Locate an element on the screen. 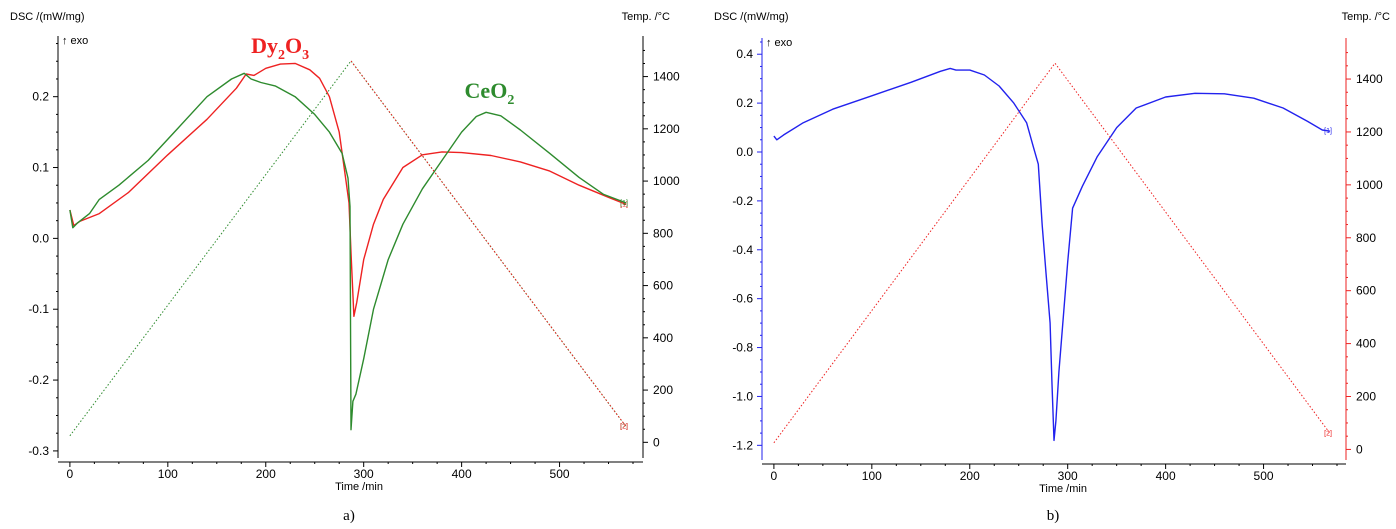 The height and width of the screenshot is (529, 1396). y-tick-label: -0.6 is located at coordinates (742, 299).